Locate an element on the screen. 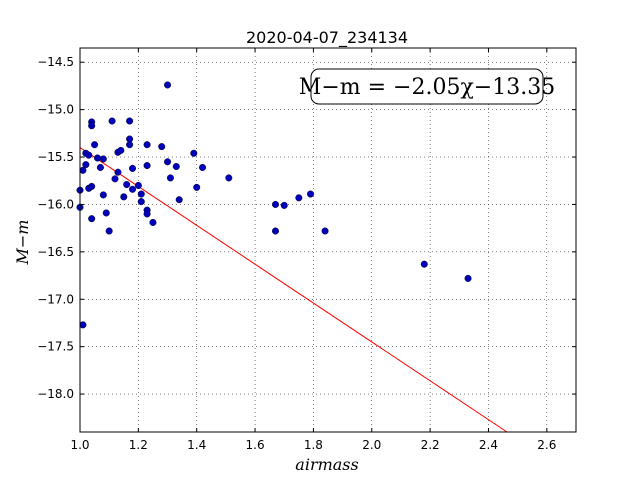 This screenshot has width=640, height=480. y-tick-label: −15.5 is located at coordinates (55, 157).